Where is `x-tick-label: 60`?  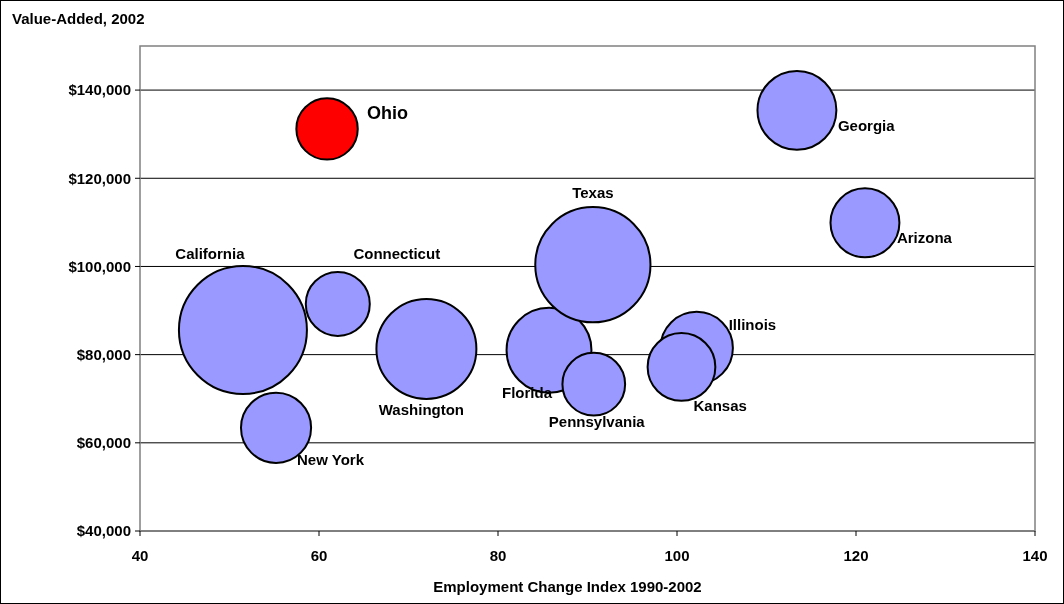 x-tick-label: 60 is located at coordinates (319, 555).